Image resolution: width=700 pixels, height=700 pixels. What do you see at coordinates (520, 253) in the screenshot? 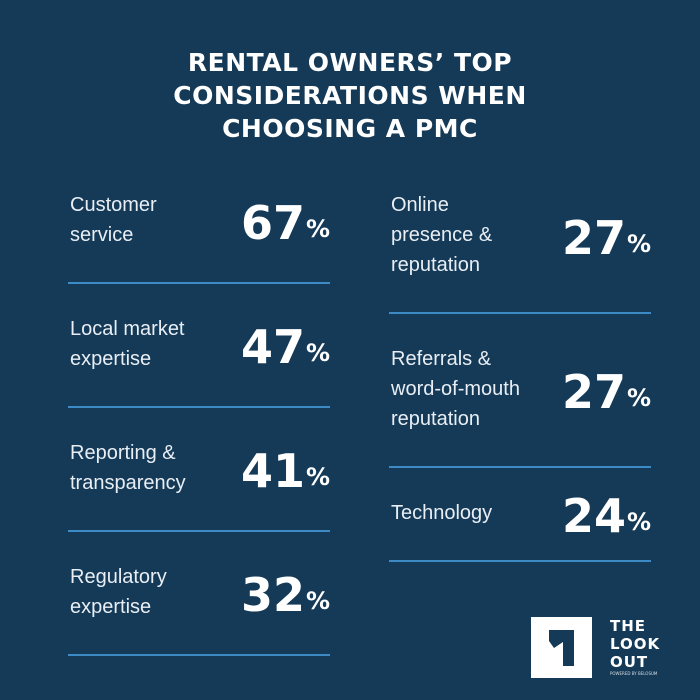
I see `stat-row: Online presence & reputation 27%` at bounding box center [520, 253].